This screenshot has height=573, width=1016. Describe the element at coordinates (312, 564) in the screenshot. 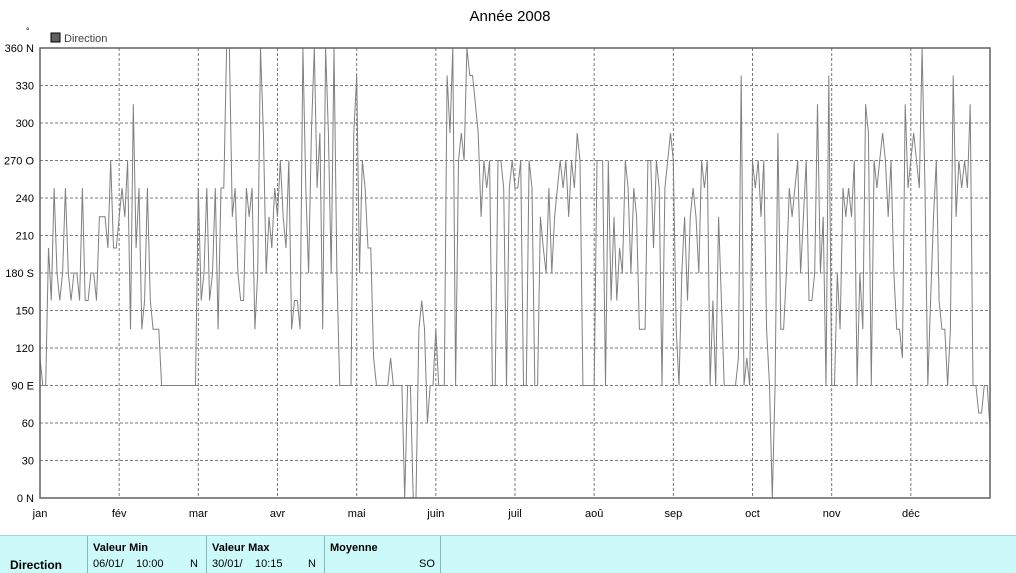

I see `max-direction: N` at that location.